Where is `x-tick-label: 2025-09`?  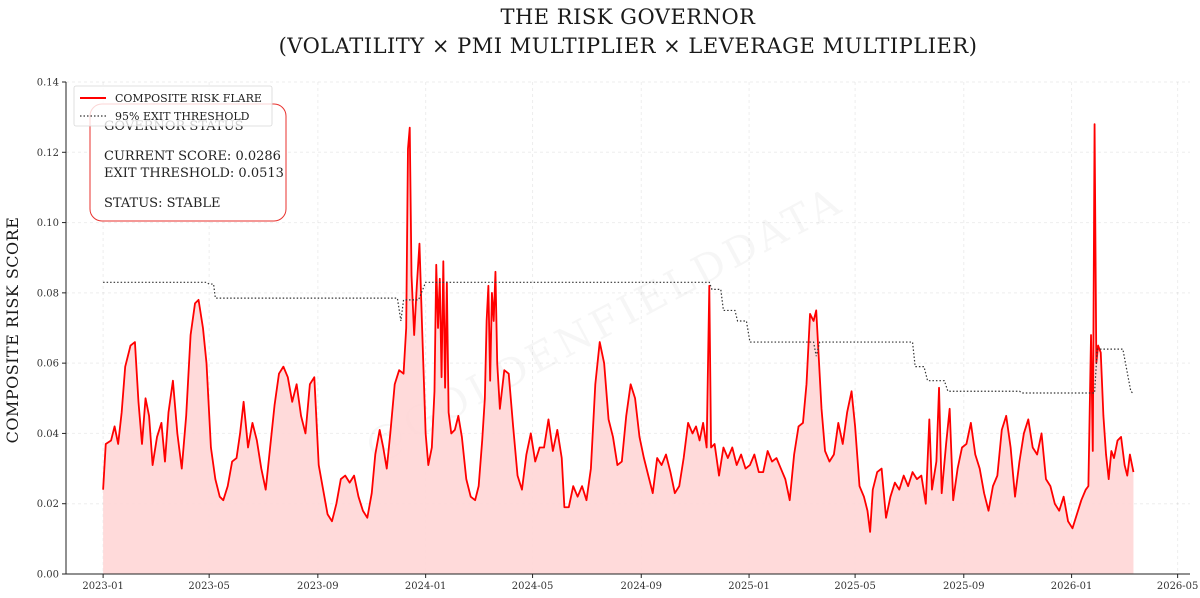
x-tick-label: 2025-09 is located at coordinates (964, 586).